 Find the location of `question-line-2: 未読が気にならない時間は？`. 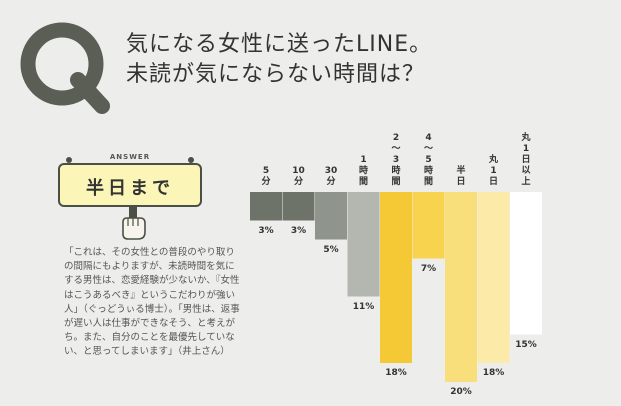

question-line-2: 未読が気にならない時間は？ is located at coordinates (276, 74).